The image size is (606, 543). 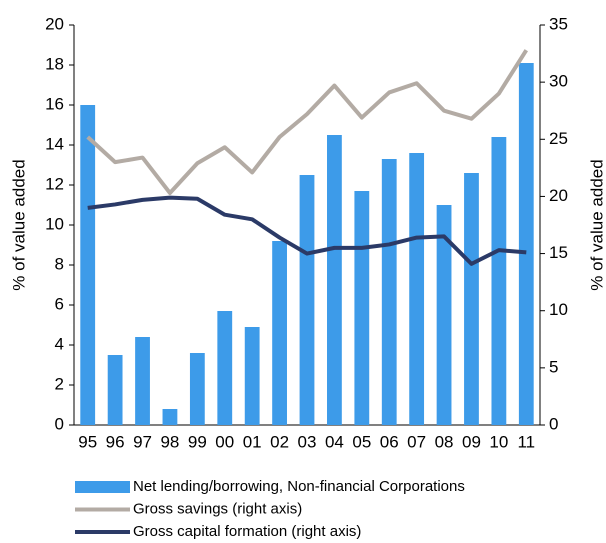 I want to click on y-tick-label: 18, so click(x=54, y=63).